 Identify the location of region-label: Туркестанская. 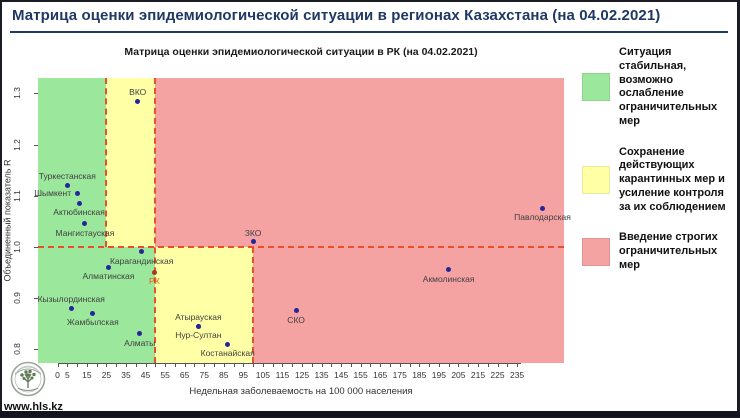
(67, 176).